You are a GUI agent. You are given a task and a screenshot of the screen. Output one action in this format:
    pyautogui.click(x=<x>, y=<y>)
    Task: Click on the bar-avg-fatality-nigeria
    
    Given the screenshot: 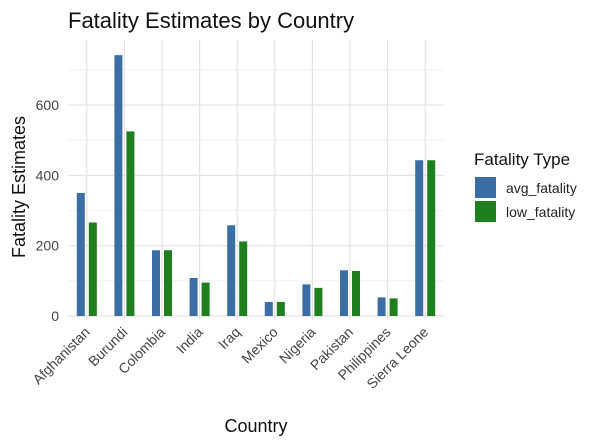 What is the action you would take?
    pyautogui.click(x=306, y=300)
    